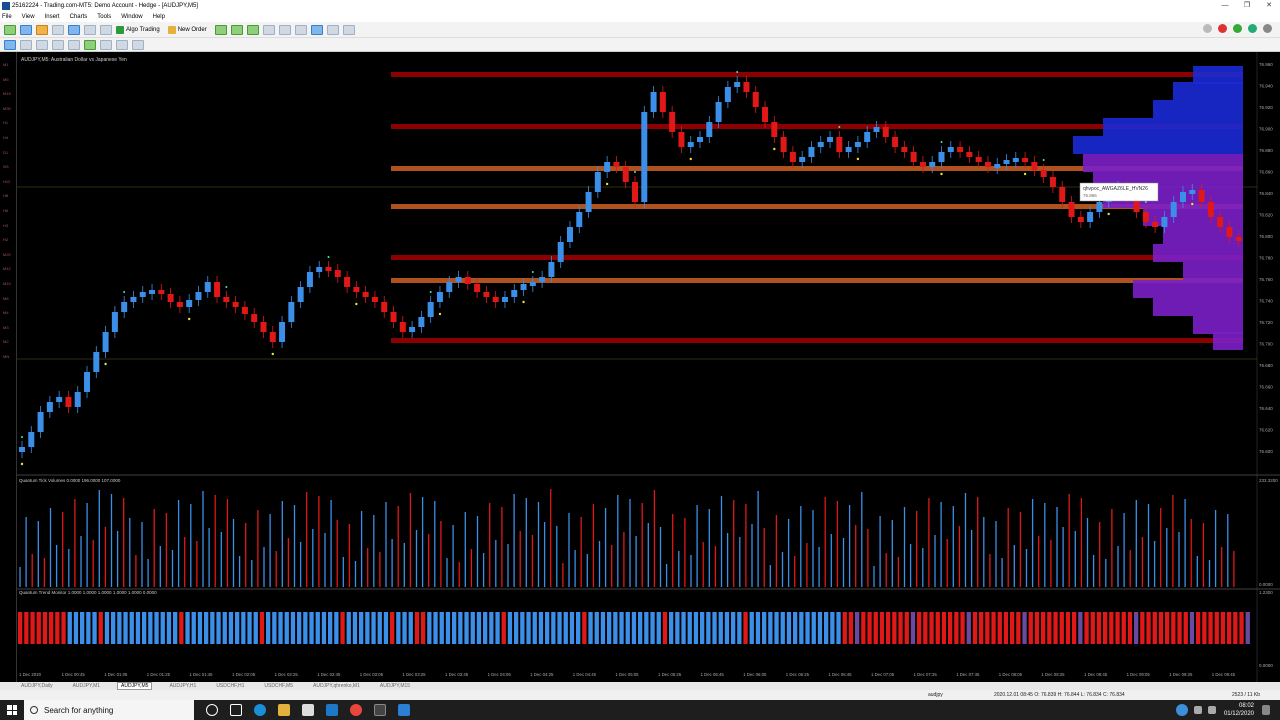 The height and width of the screenshot is (720, 1280). What do you see at coordinates (348, 29) in the screenshot?
I see `indicators-icon` at bounding box center [348, 29].